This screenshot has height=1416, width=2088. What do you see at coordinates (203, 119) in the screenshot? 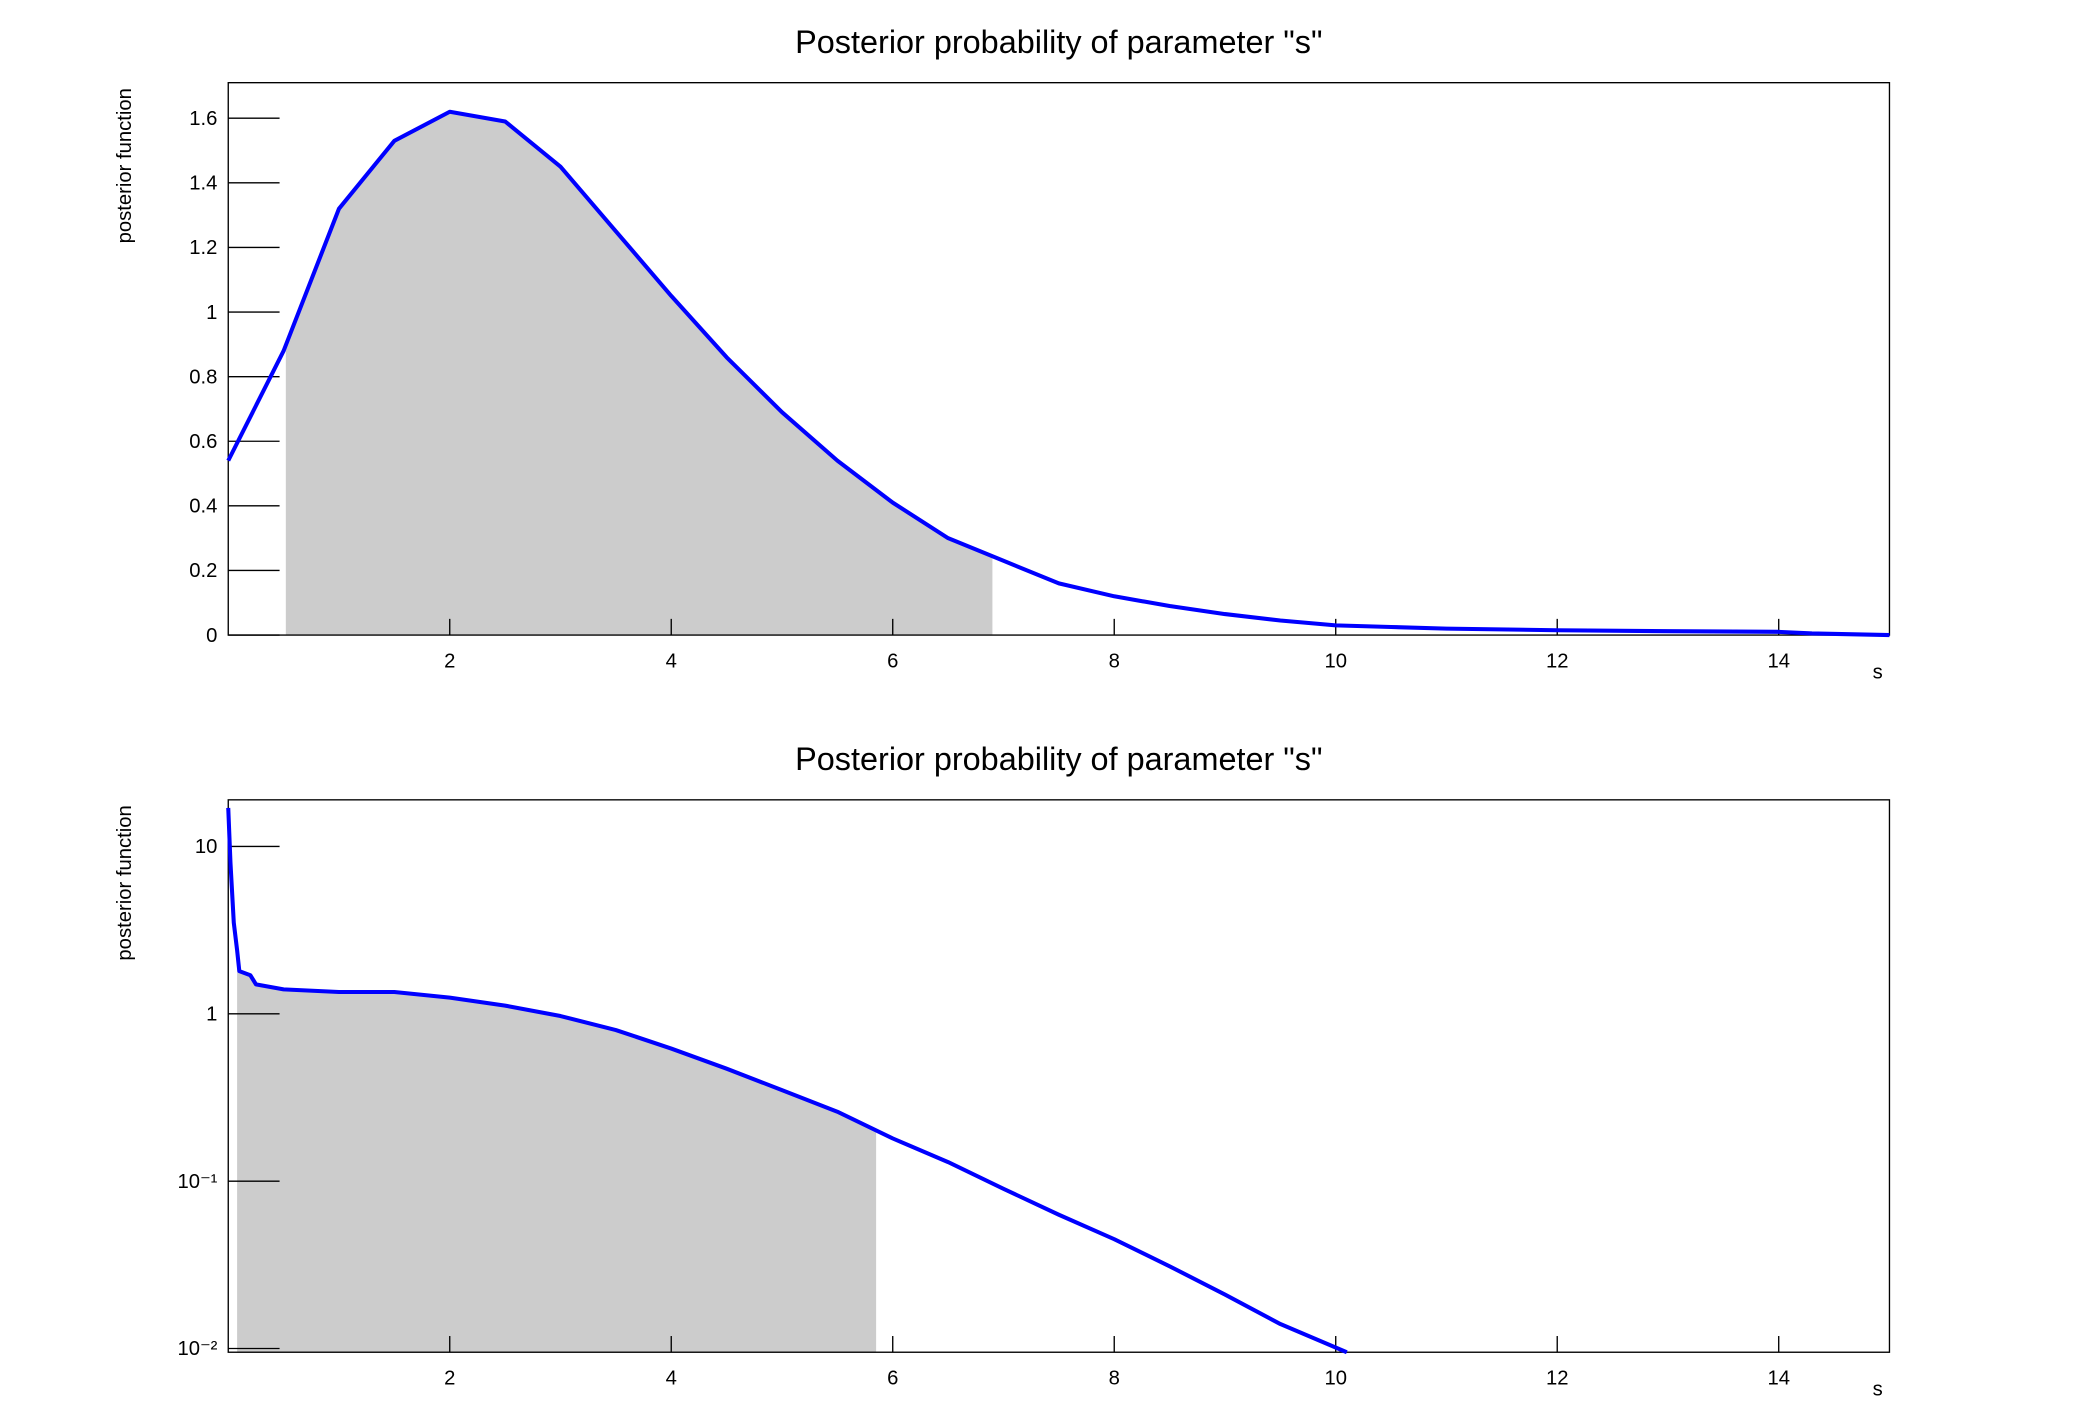
I see `y-tick-label: 1.6` at bounding box center [203, 119].